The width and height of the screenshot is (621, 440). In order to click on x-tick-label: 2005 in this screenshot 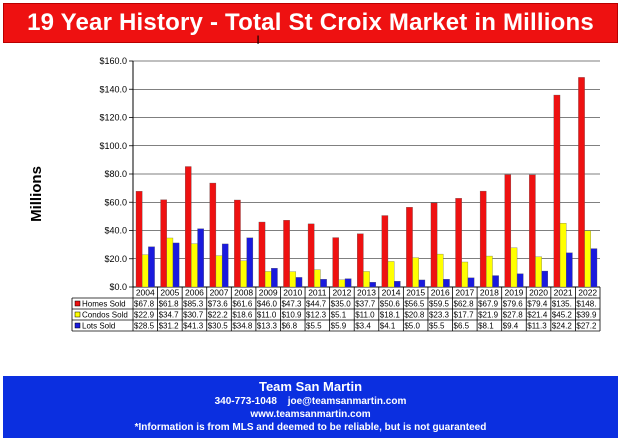, I will do `click(169, 293)`.